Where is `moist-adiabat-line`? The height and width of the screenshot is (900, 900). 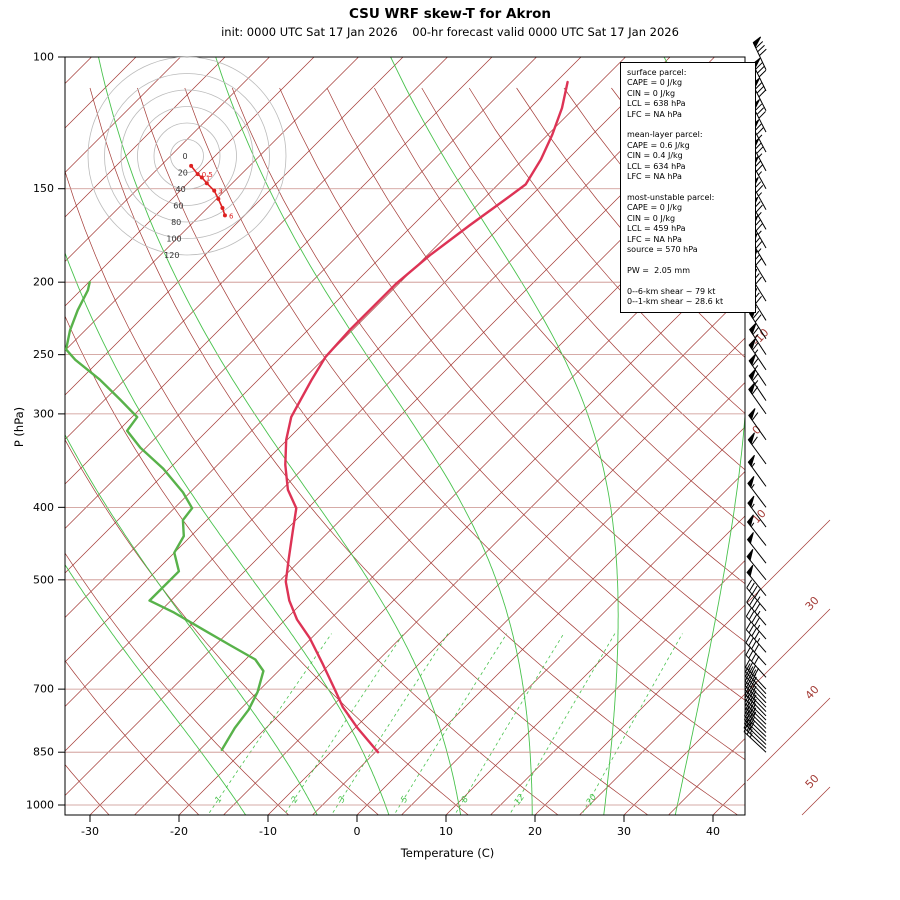 moist-adiabat-line is located at coordinates (191, 624).